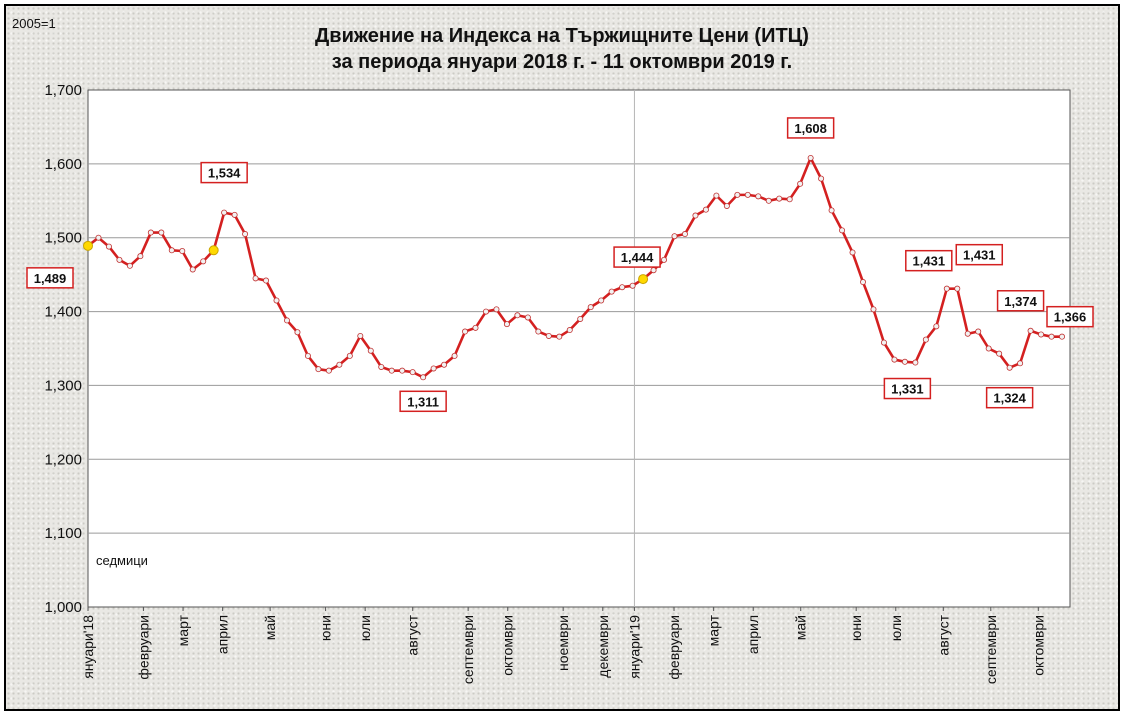  I want to click on data-label: 1,324, so click(1009, 397).